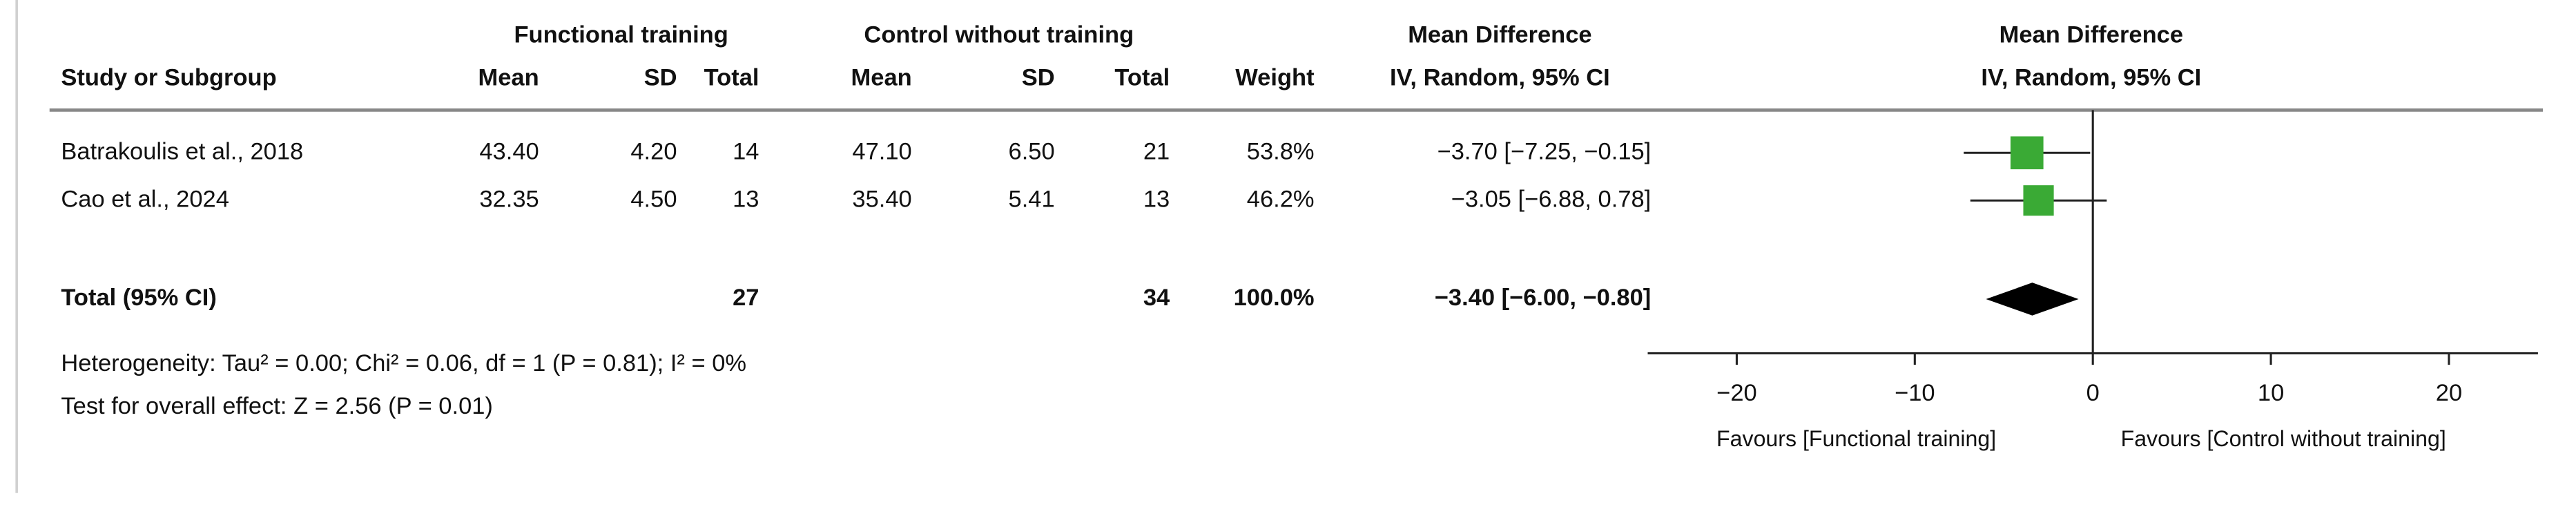 The height and width of the screenshot is (516, 2576). What do you see at coordinates (1032, 199) in the screenshot?
I see `table-cell: 5.41` at bounding box center [1032, 199].